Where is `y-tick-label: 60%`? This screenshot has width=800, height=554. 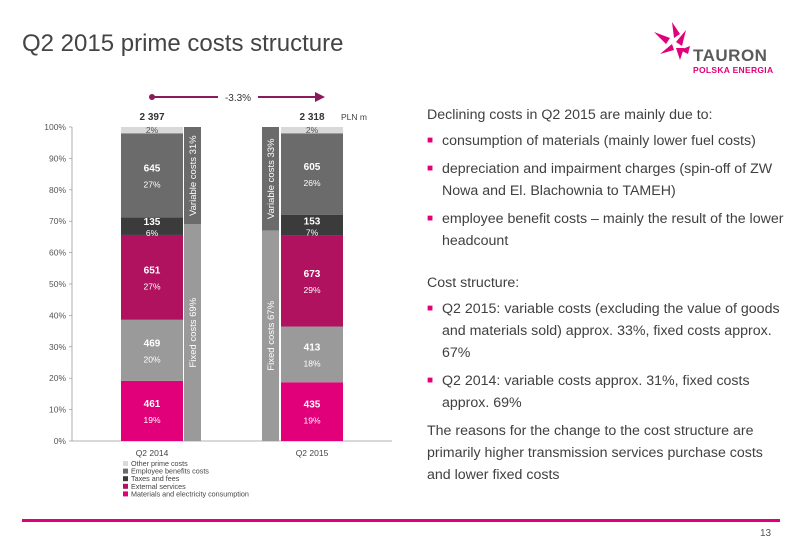
y-tick-label: 60% is located at coordinates (57, 253).